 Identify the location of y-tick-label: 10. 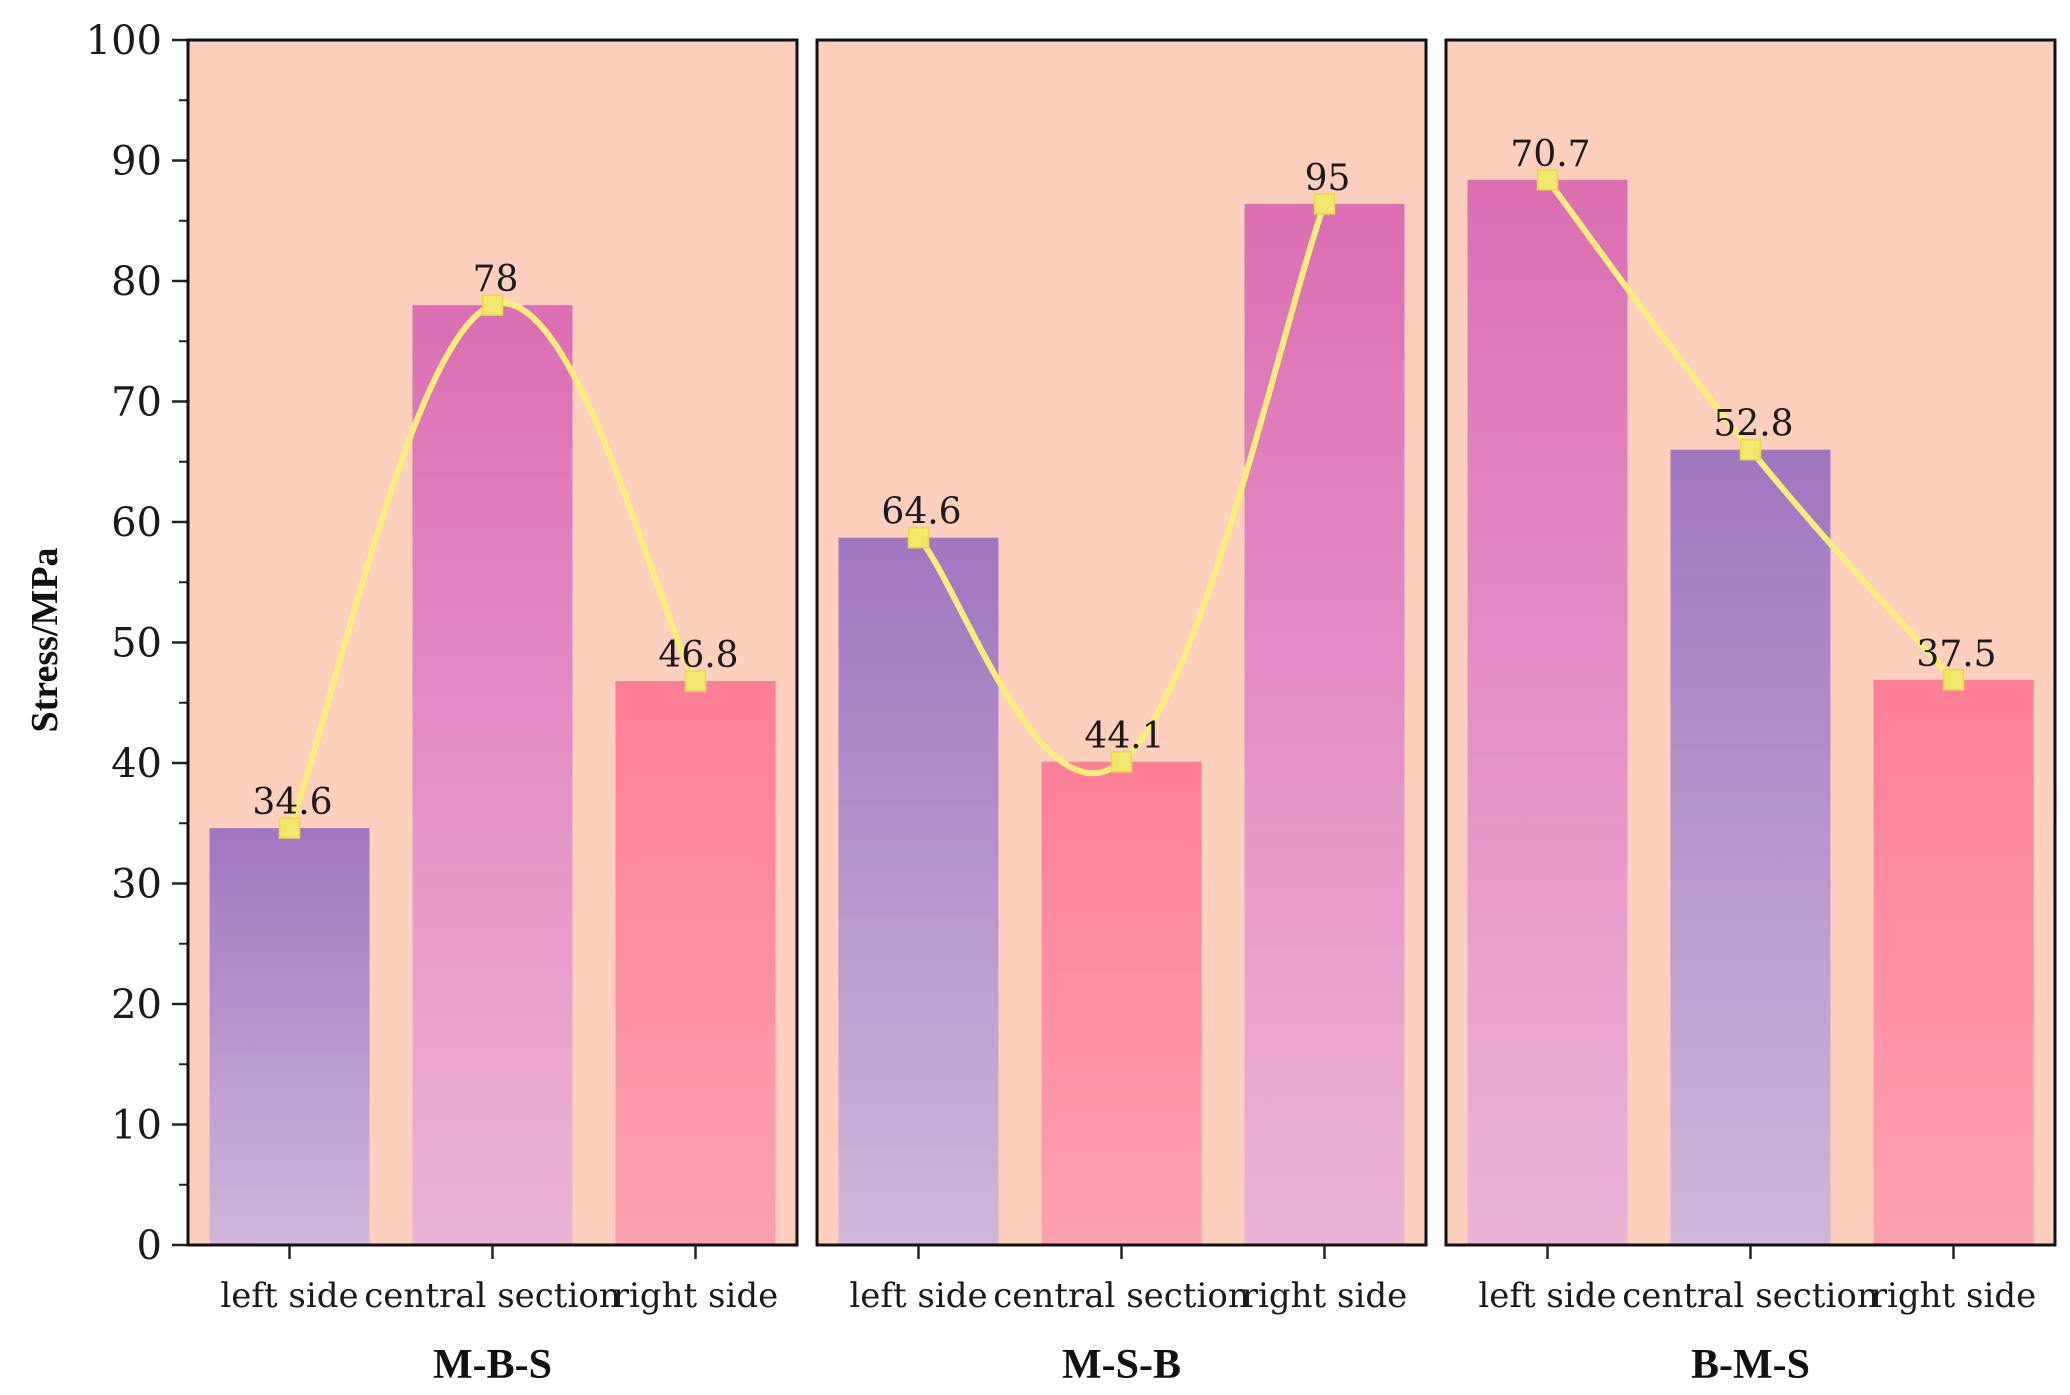
(136, 1126).